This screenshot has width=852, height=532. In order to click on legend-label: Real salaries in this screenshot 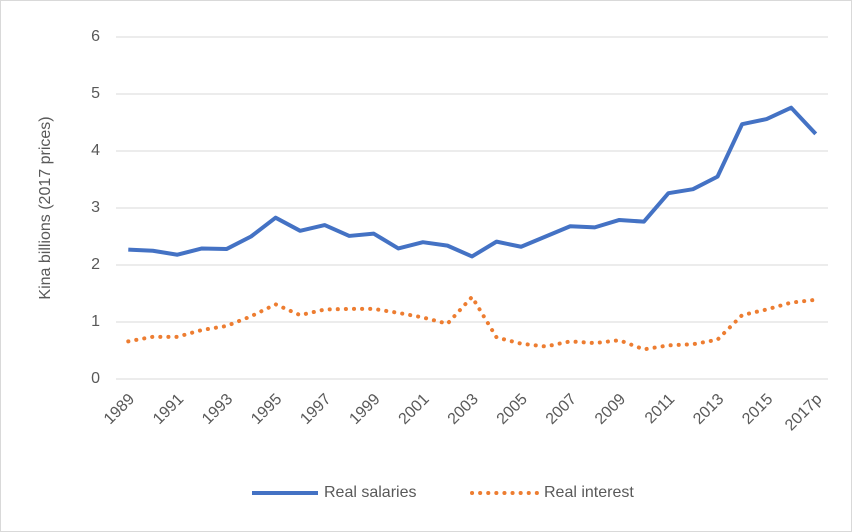, I will do `click(370, 492)`.